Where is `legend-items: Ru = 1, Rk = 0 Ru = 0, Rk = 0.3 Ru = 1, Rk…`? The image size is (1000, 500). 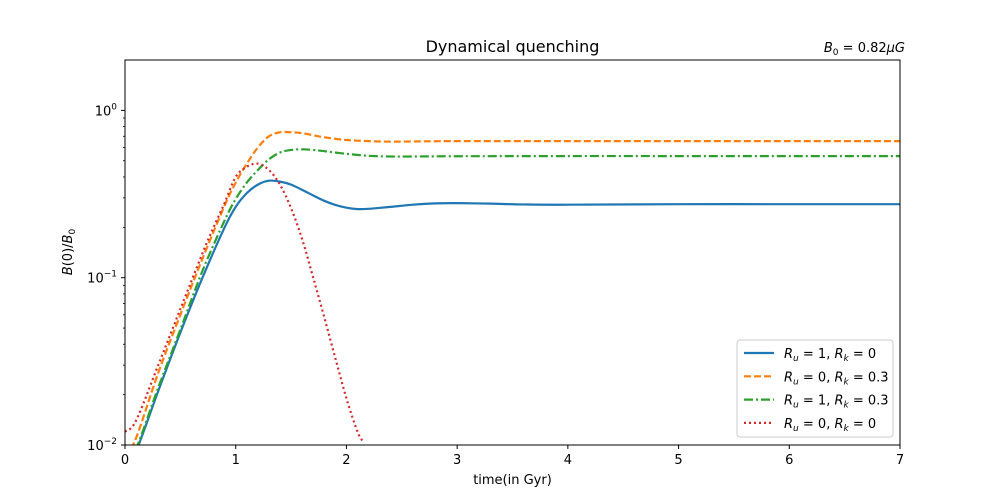 legend-items: Ru = 1, Rk = 0 Ru = 0, Rk = 0.3 Ru = 1, Rk… is located at coordinates (816, 390).